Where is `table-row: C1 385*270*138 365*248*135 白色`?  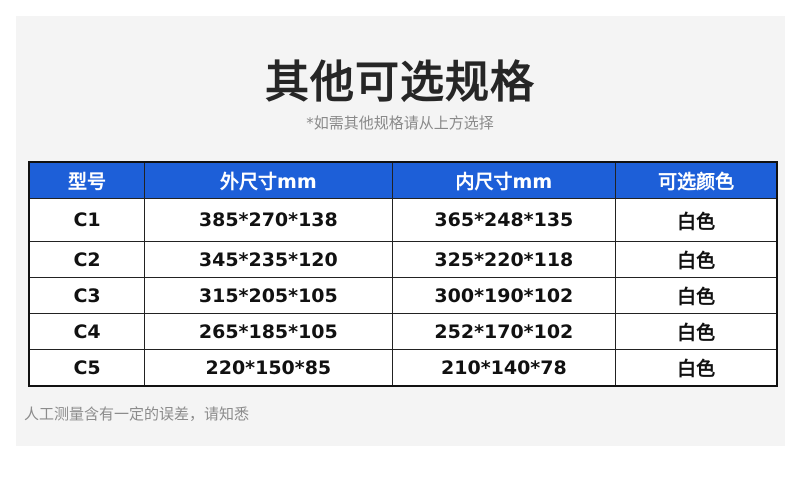 table-row: C1 385*270*138 365*248*135 白色 is located at coordinates (403, 220).